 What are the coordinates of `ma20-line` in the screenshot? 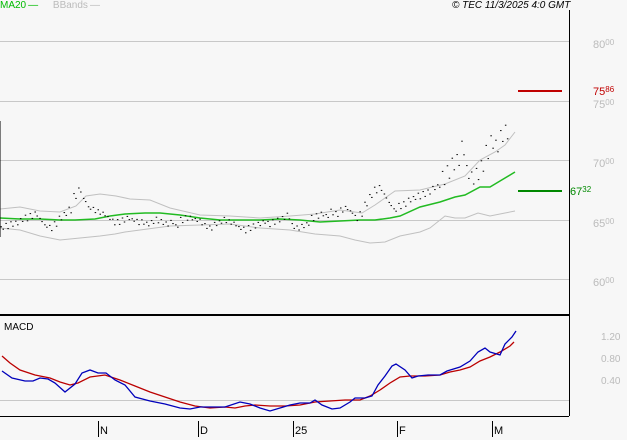 It's located at (258, 197).